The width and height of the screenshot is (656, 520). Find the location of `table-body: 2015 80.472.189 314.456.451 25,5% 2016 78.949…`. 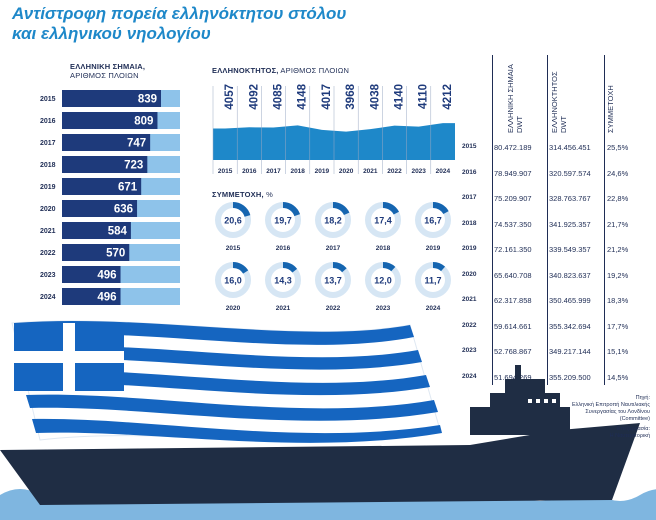

table-body: 2015 80.472.189 314.456.451 25,5% 2016 78.949… is located at coordinates (557, 262).